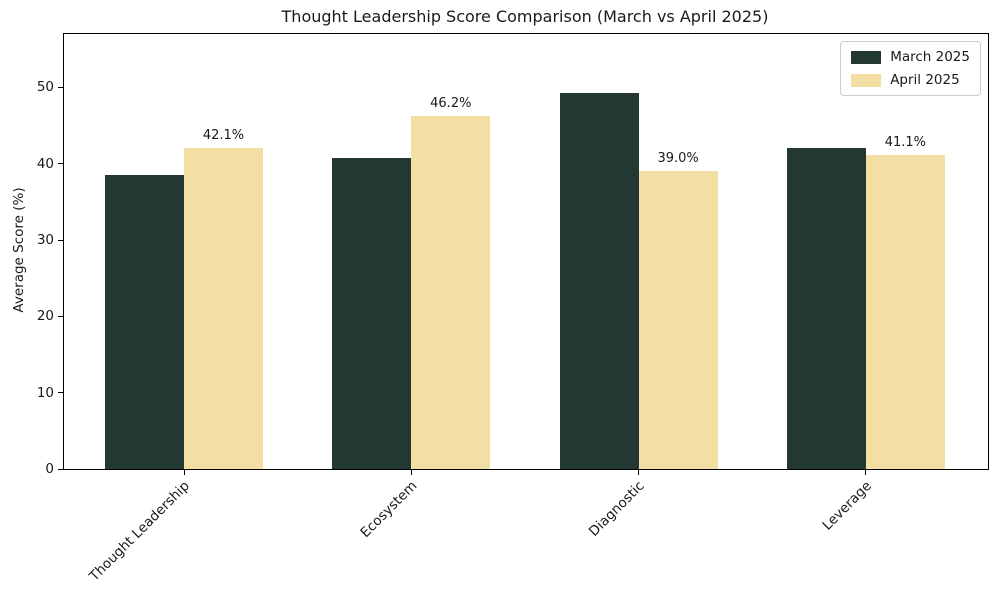 This screenshot has height=600, width=1000. I want to click on y-tick-label: 20, so click(45, 316).